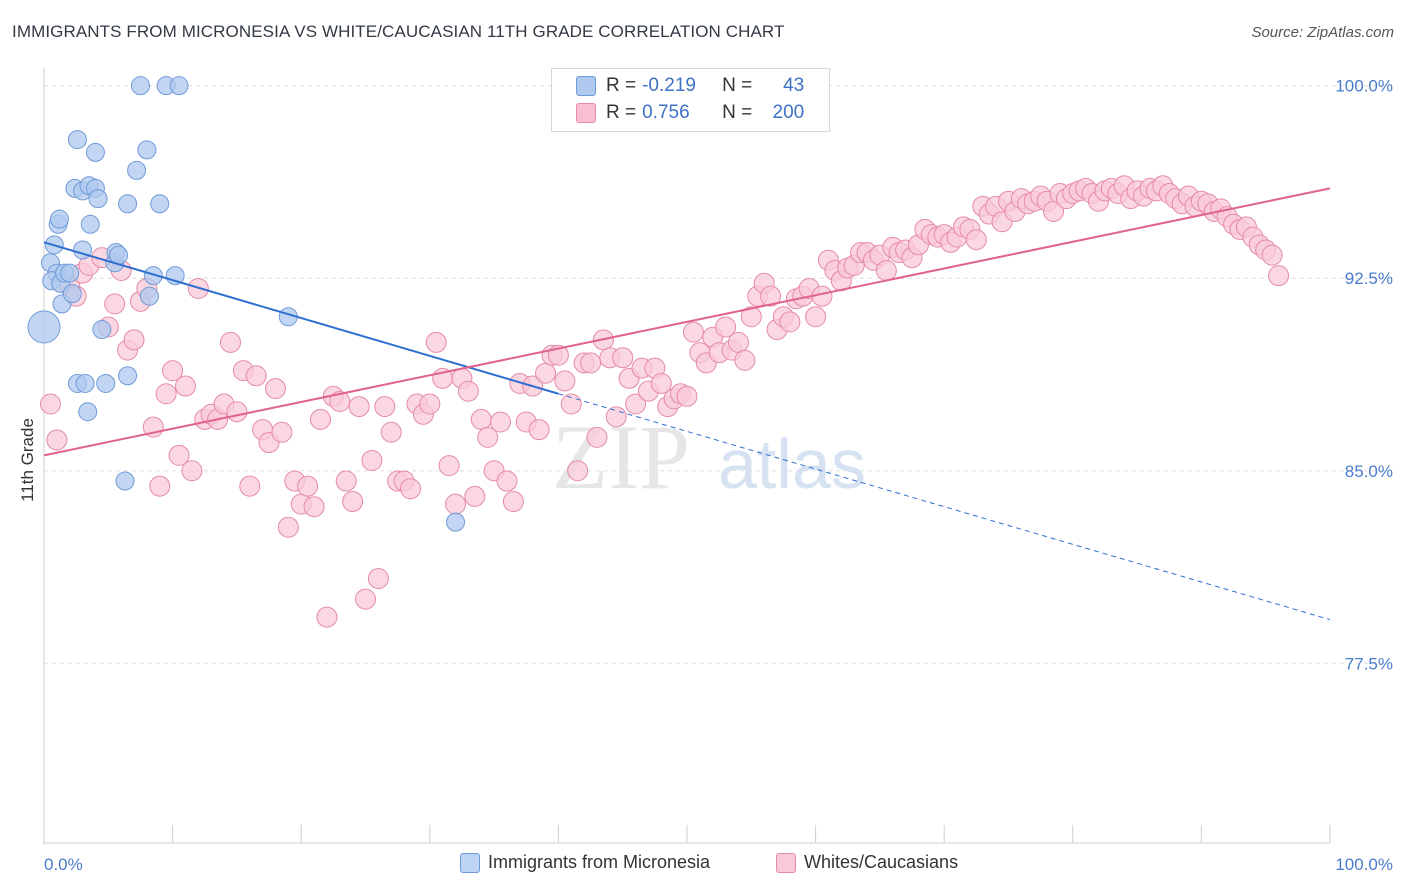 The height and width of the screenshot is (892, 1406). I want to click on stats-legend: R = -0.219 N = 43 R = 0.756 N = 200, so click(690, 100).